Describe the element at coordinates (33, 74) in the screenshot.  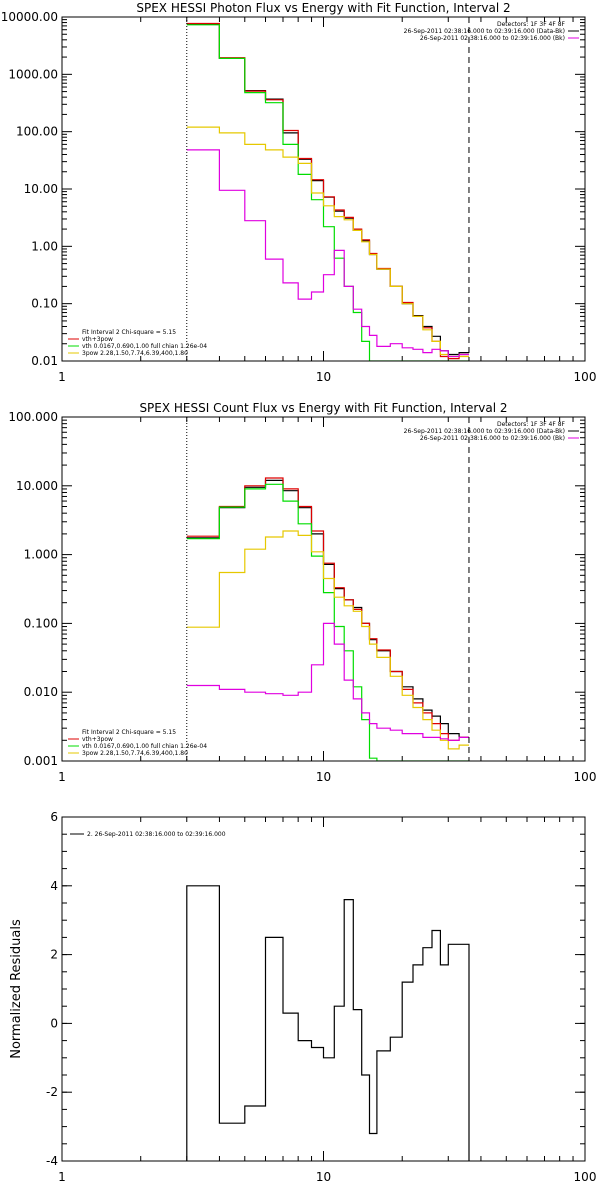
I see `y-tick-label: 1000.00` at that location.